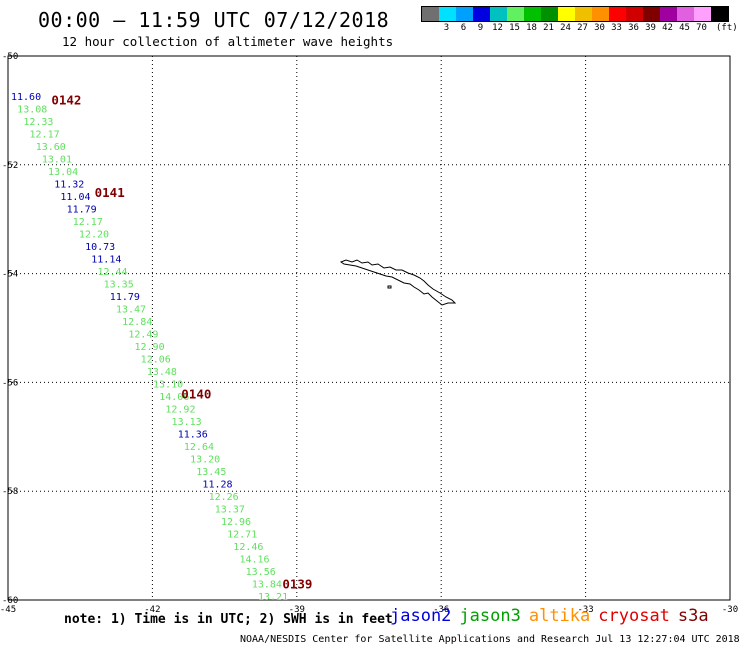  Describe the element at coordinates (110, 192) in the screenshot. I see `pass-label: 0141` at that location.